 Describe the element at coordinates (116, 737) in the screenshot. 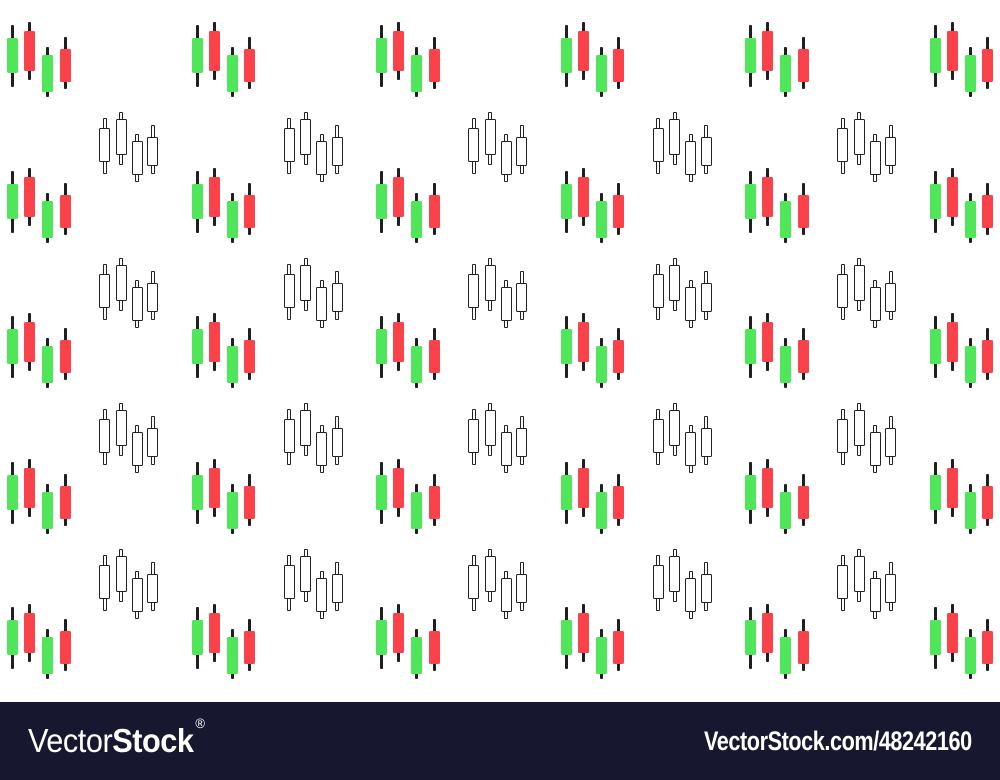

I see `vectorstock-logo: VectorStock ®` at that location.